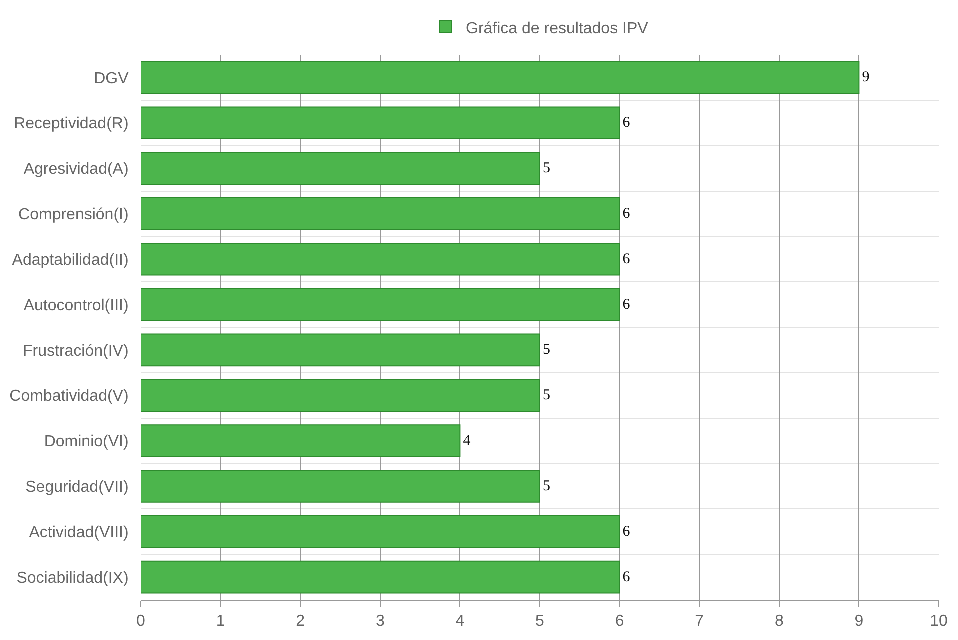 Image resolution: width=958 pixels, height=640 pixels. I want to click on y-tick-label: Seguridad(VII), so click(77, 487).